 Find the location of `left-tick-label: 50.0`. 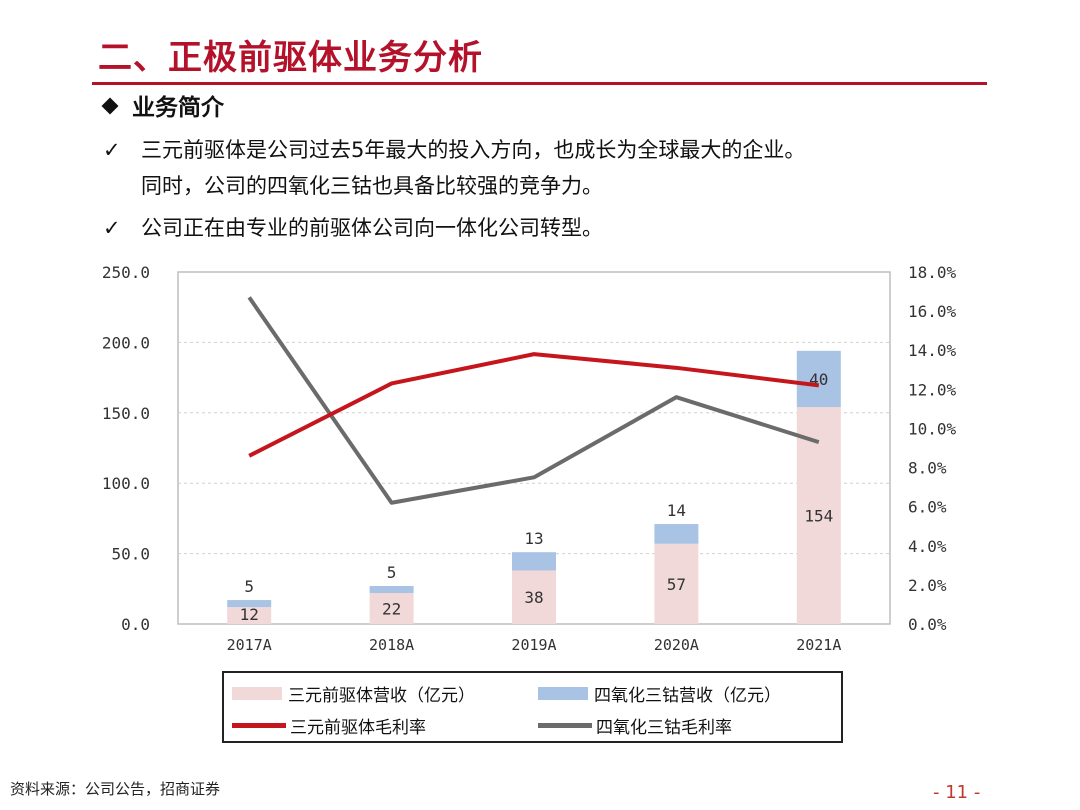

left-tick-label: 50.0 is located at coordinates (130, 554).